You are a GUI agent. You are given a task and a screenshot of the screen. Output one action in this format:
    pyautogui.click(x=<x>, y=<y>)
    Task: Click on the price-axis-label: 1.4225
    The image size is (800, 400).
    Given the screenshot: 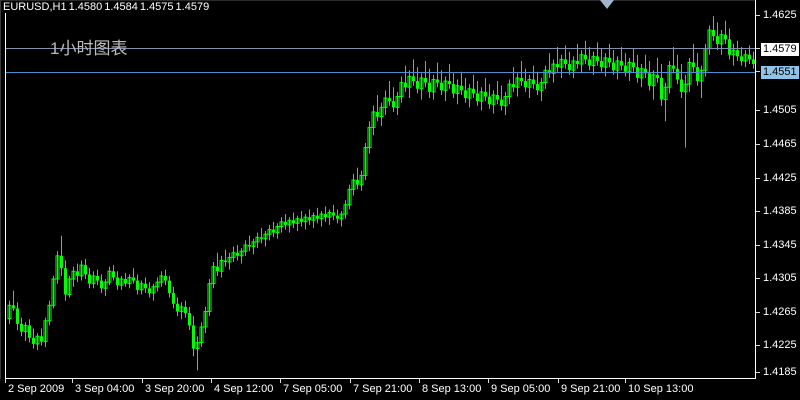 What is the action you would take?
    pyautogui.click(x=780, y=345)
    